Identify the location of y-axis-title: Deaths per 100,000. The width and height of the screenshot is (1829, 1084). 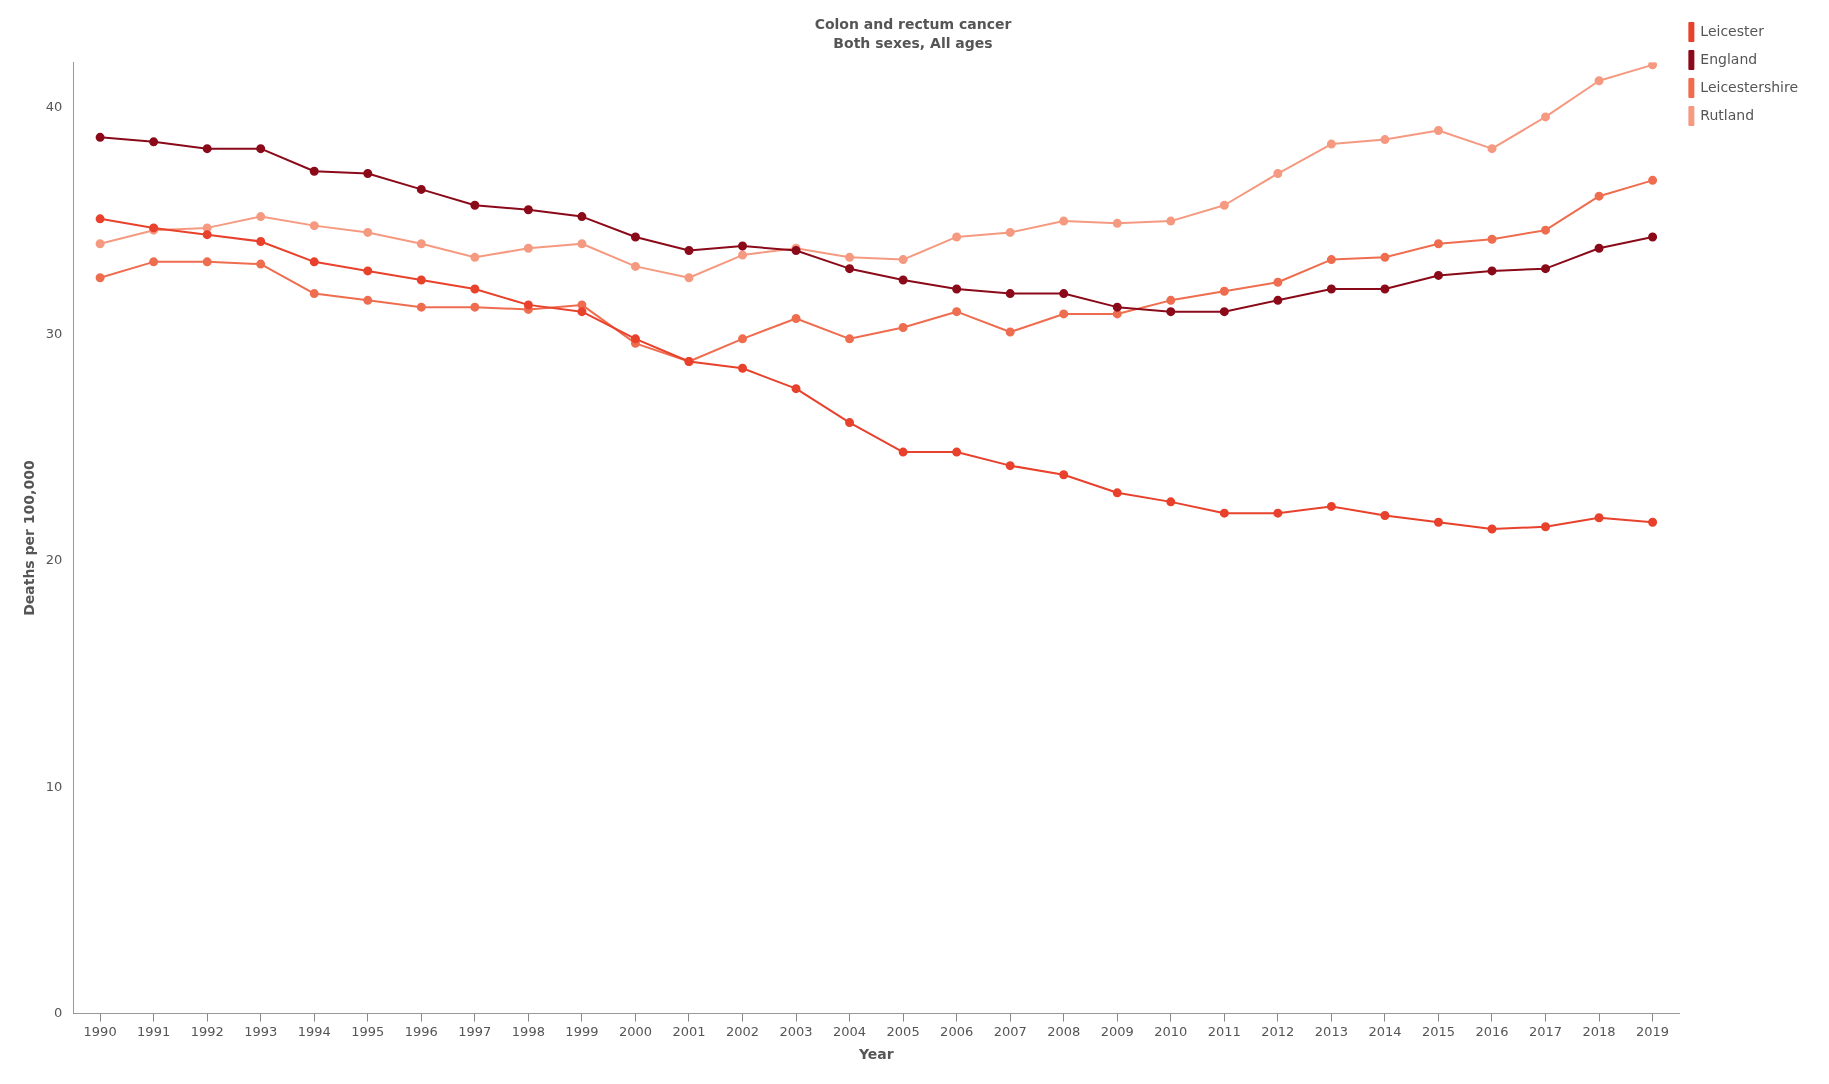
(29, 538).